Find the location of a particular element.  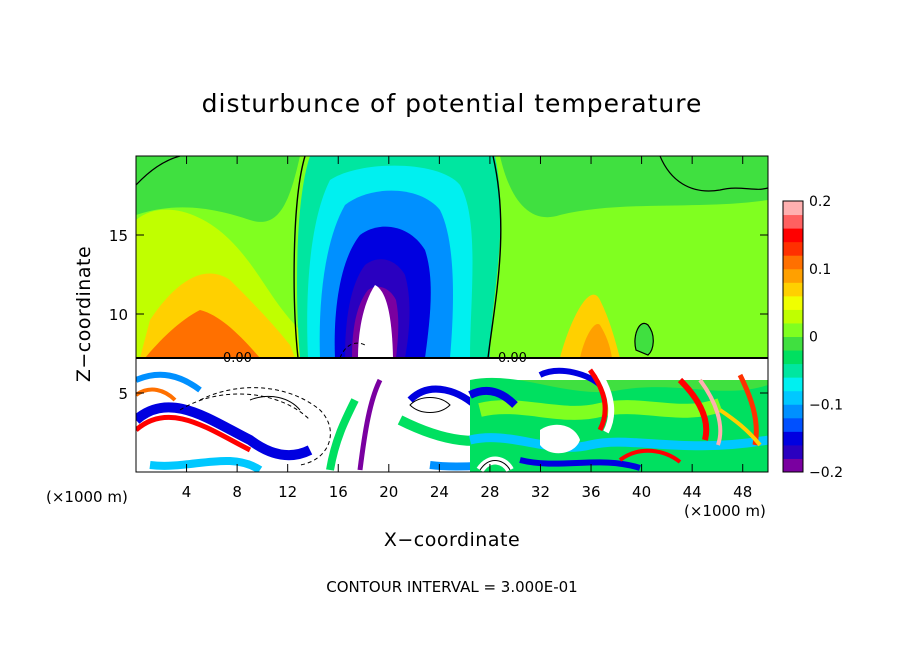

colorbar-tick-label: 0 is located at coordinates (813, 338).